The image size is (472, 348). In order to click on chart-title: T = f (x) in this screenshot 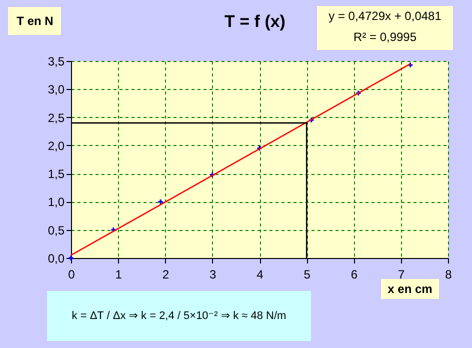, I will do `click(255, 21)`.